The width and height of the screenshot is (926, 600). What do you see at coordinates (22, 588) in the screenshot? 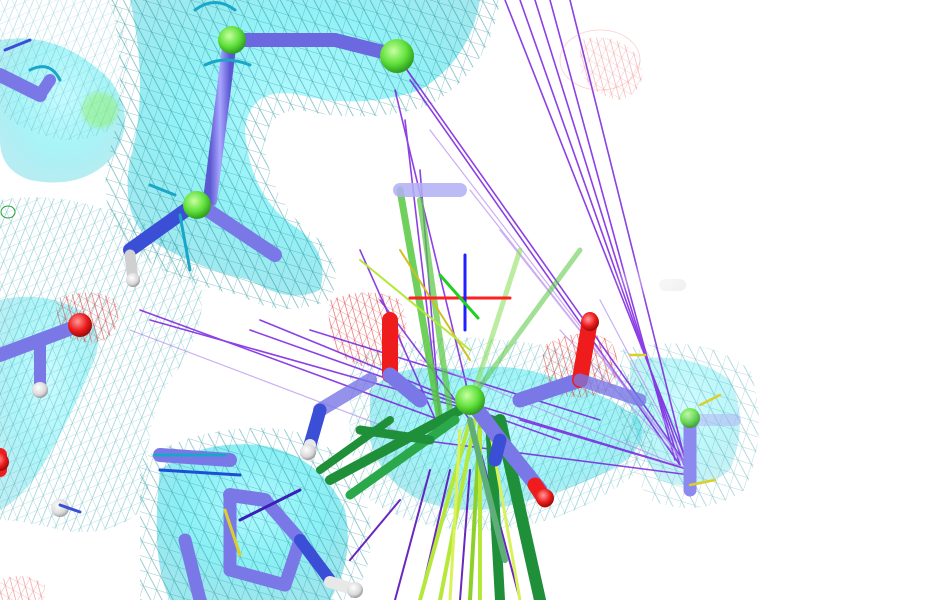
I see `mesh-red-bottom-left` at bounding box center [22, 588].